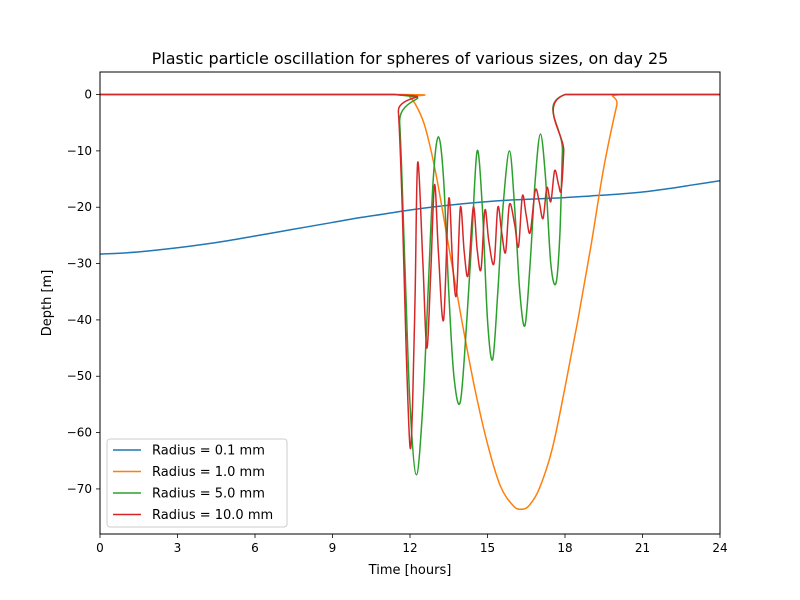 The height and width of the screenshot is (600, 800). Describe the element at coordinates (208, 494) in the screenshot. I see `legend-label-3: Radius = 5.0 mm` at that location.